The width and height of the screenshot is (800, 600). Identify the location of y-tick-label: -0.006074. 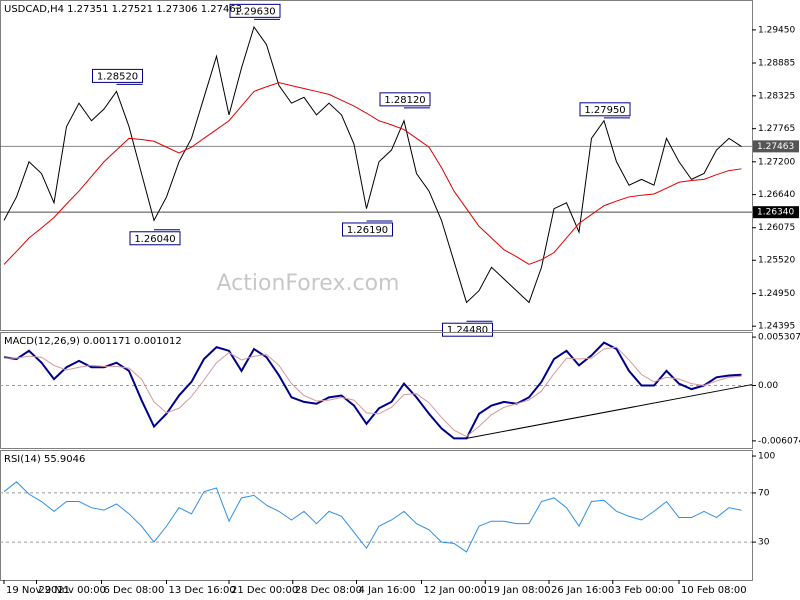
(779, 441).